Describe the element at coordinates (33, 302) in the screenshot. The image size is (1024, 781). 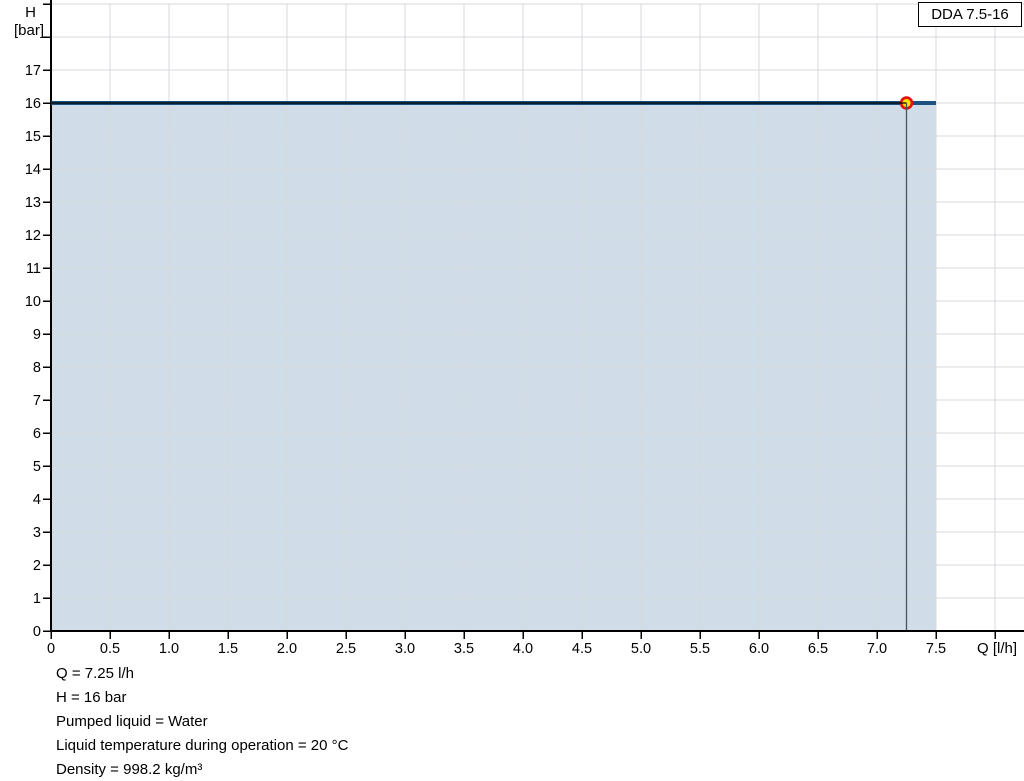
I see `y-tick-label: 10` at that location.